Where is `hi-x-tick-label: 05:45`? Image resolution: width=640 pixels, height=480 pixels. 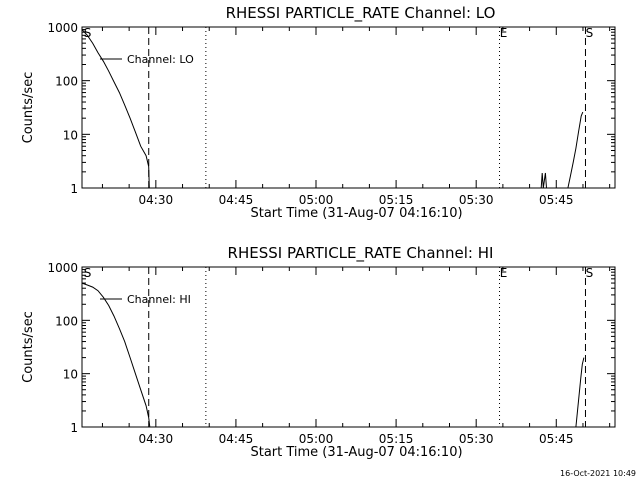 hi-x-tick-label: 05:45 is located at coordinates (556, 439).